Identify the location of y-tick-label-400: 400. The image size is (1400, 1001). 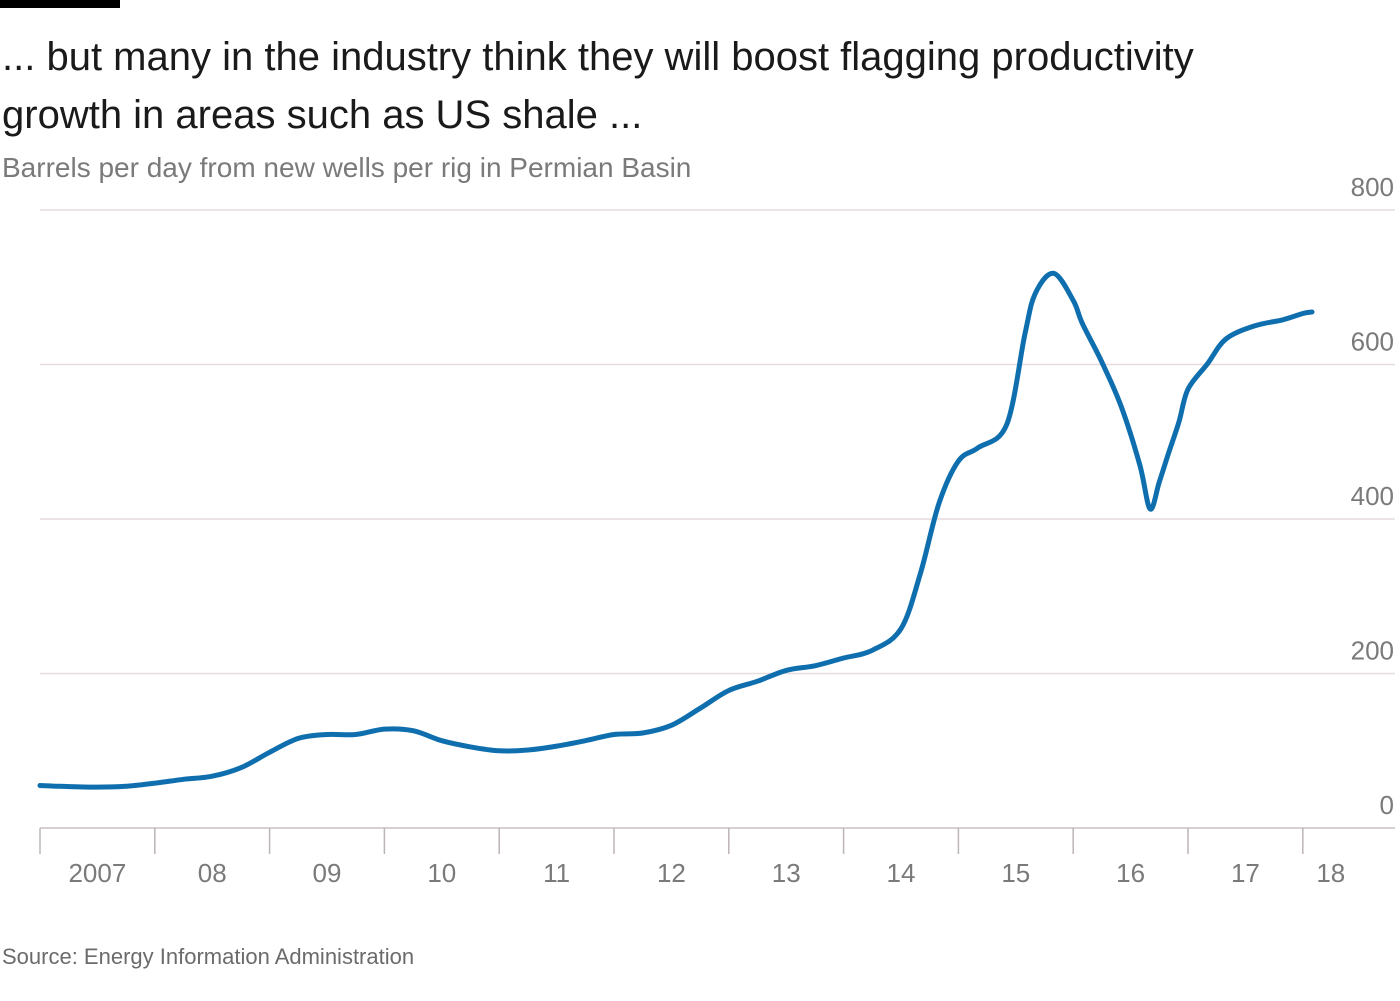
(1372, 496).